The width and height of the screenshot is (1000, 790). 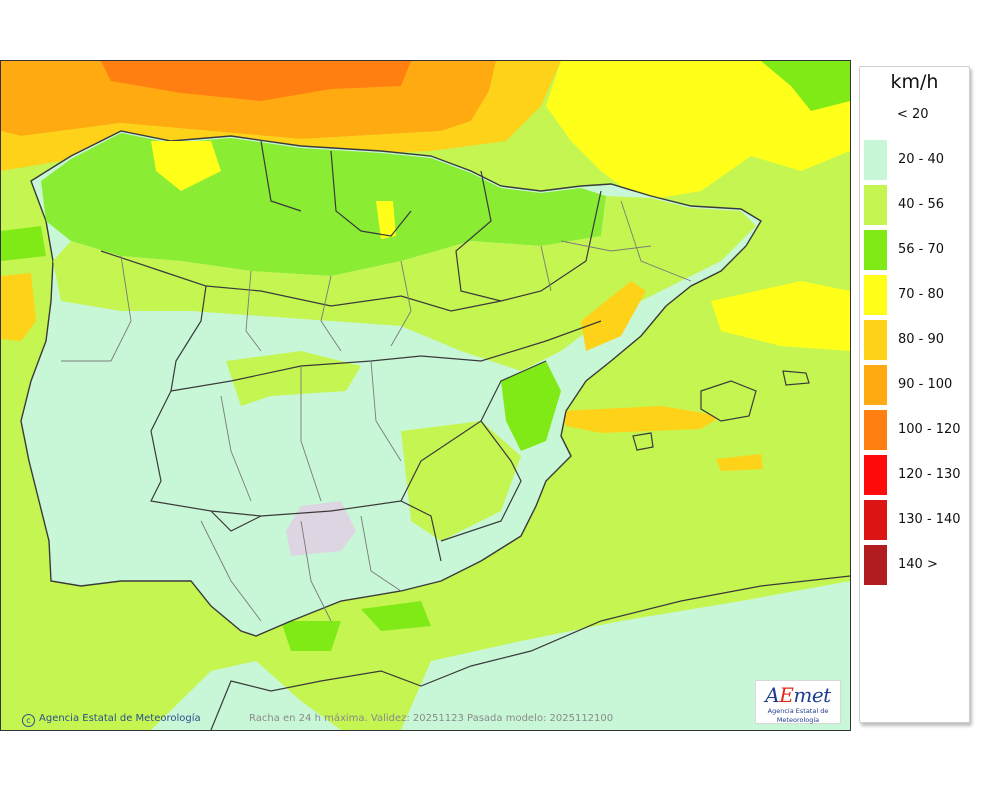 I want to click on legend-item: 100 - 120, so click(x=916, y=430).